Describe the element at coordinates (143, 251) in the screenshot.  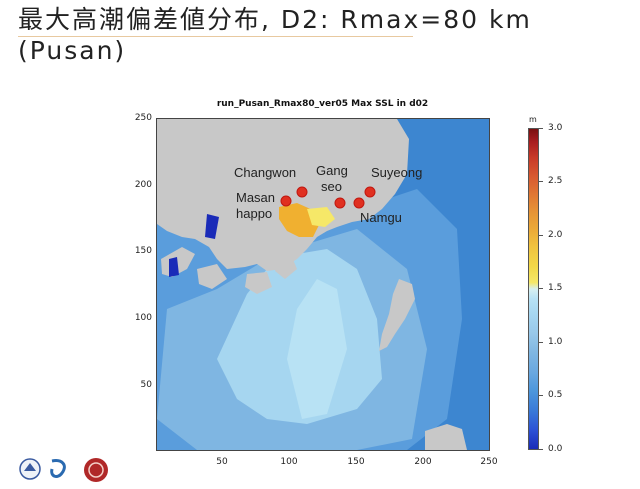
I see `y-tick: 150` at that location.